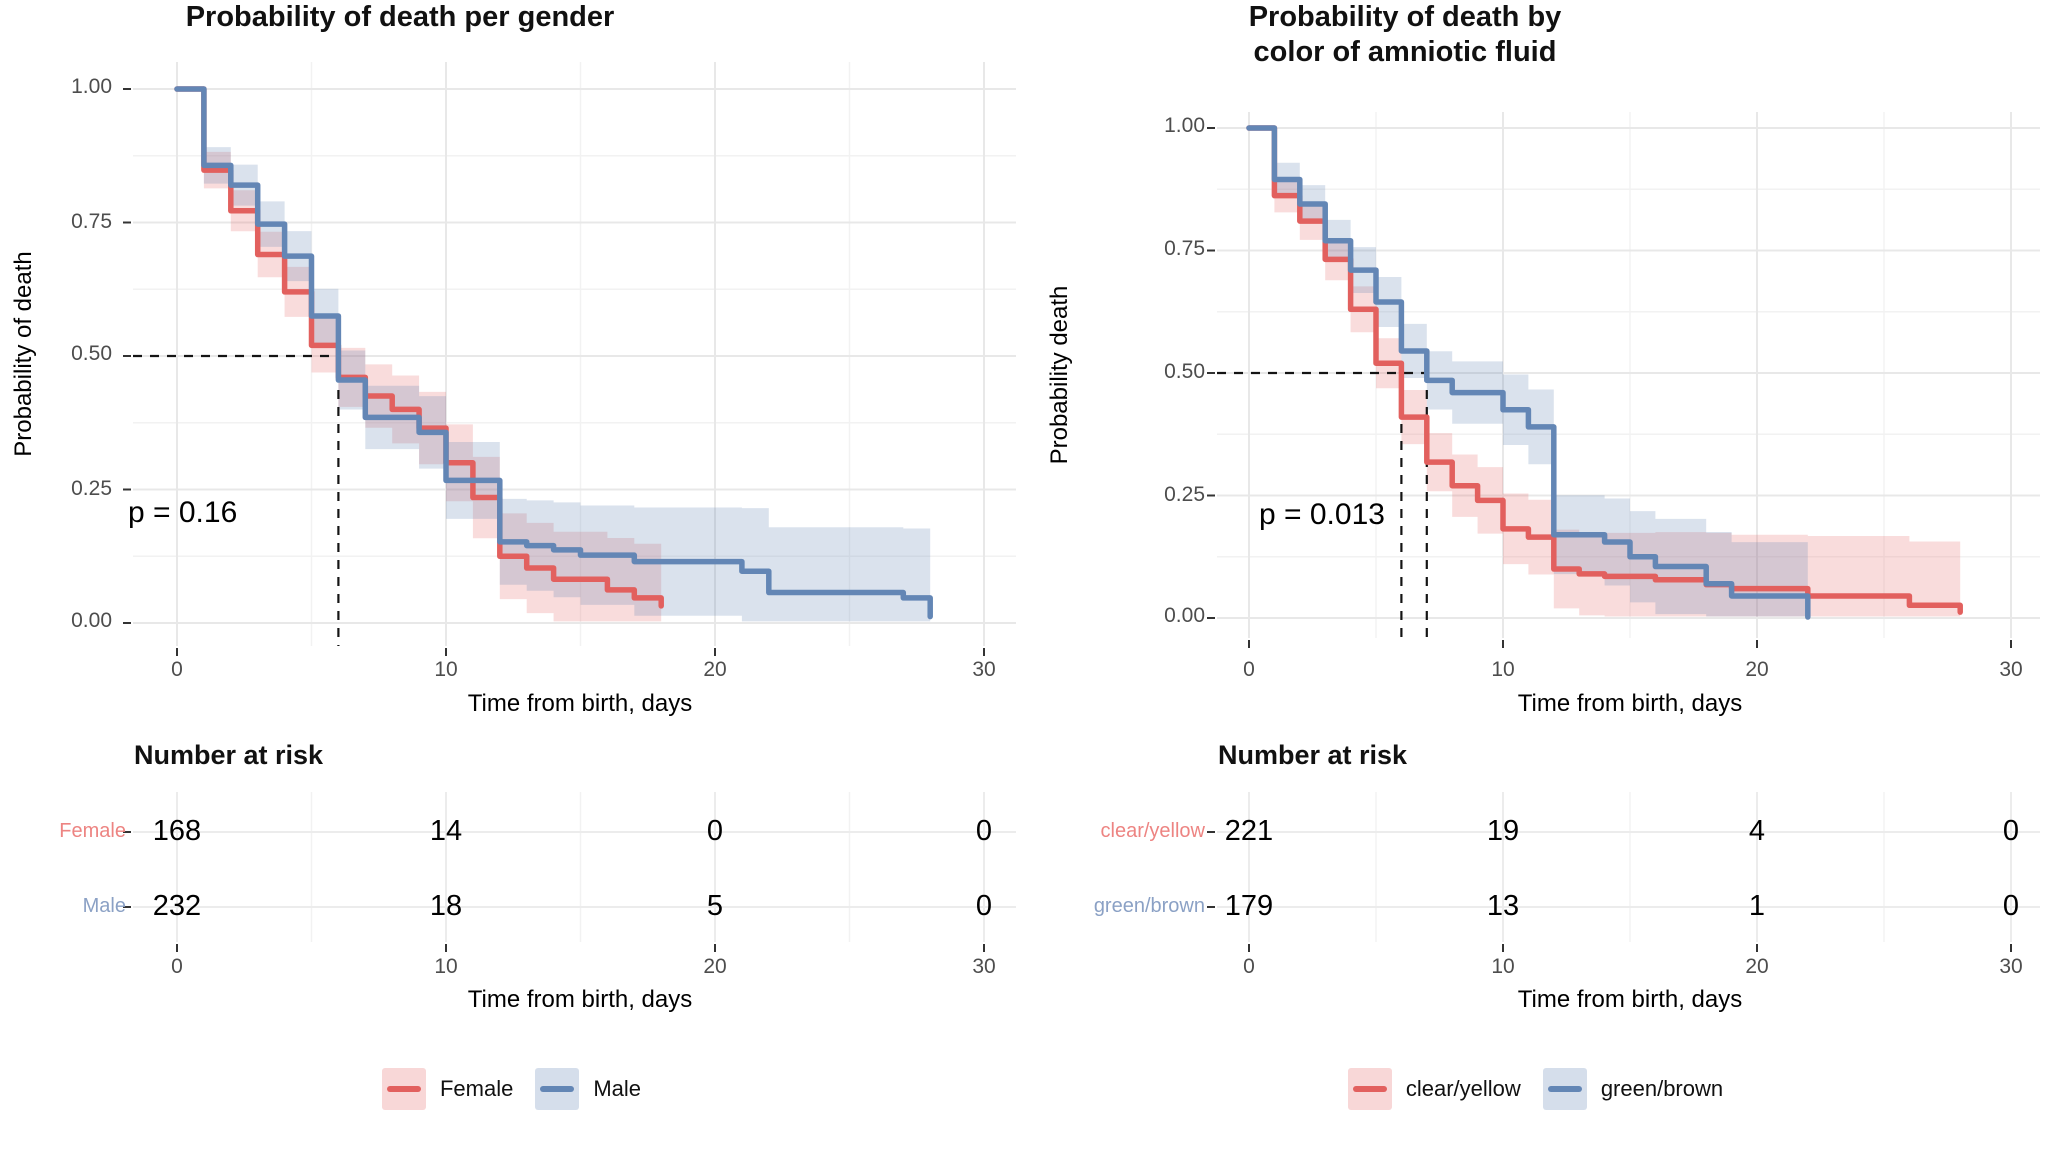 The width and height of the screenshot is (2047, 1152). I want to click on green-brown-line-icon, so click(1564, 1089).